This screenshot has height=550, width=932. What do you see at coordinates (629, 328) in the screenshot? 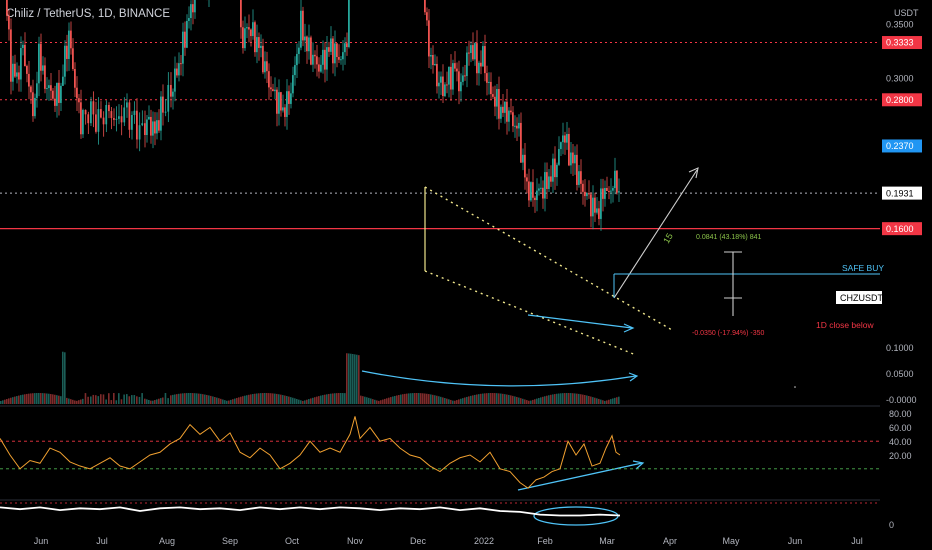
I see `arrow-head` at bounding box center [629, 328].